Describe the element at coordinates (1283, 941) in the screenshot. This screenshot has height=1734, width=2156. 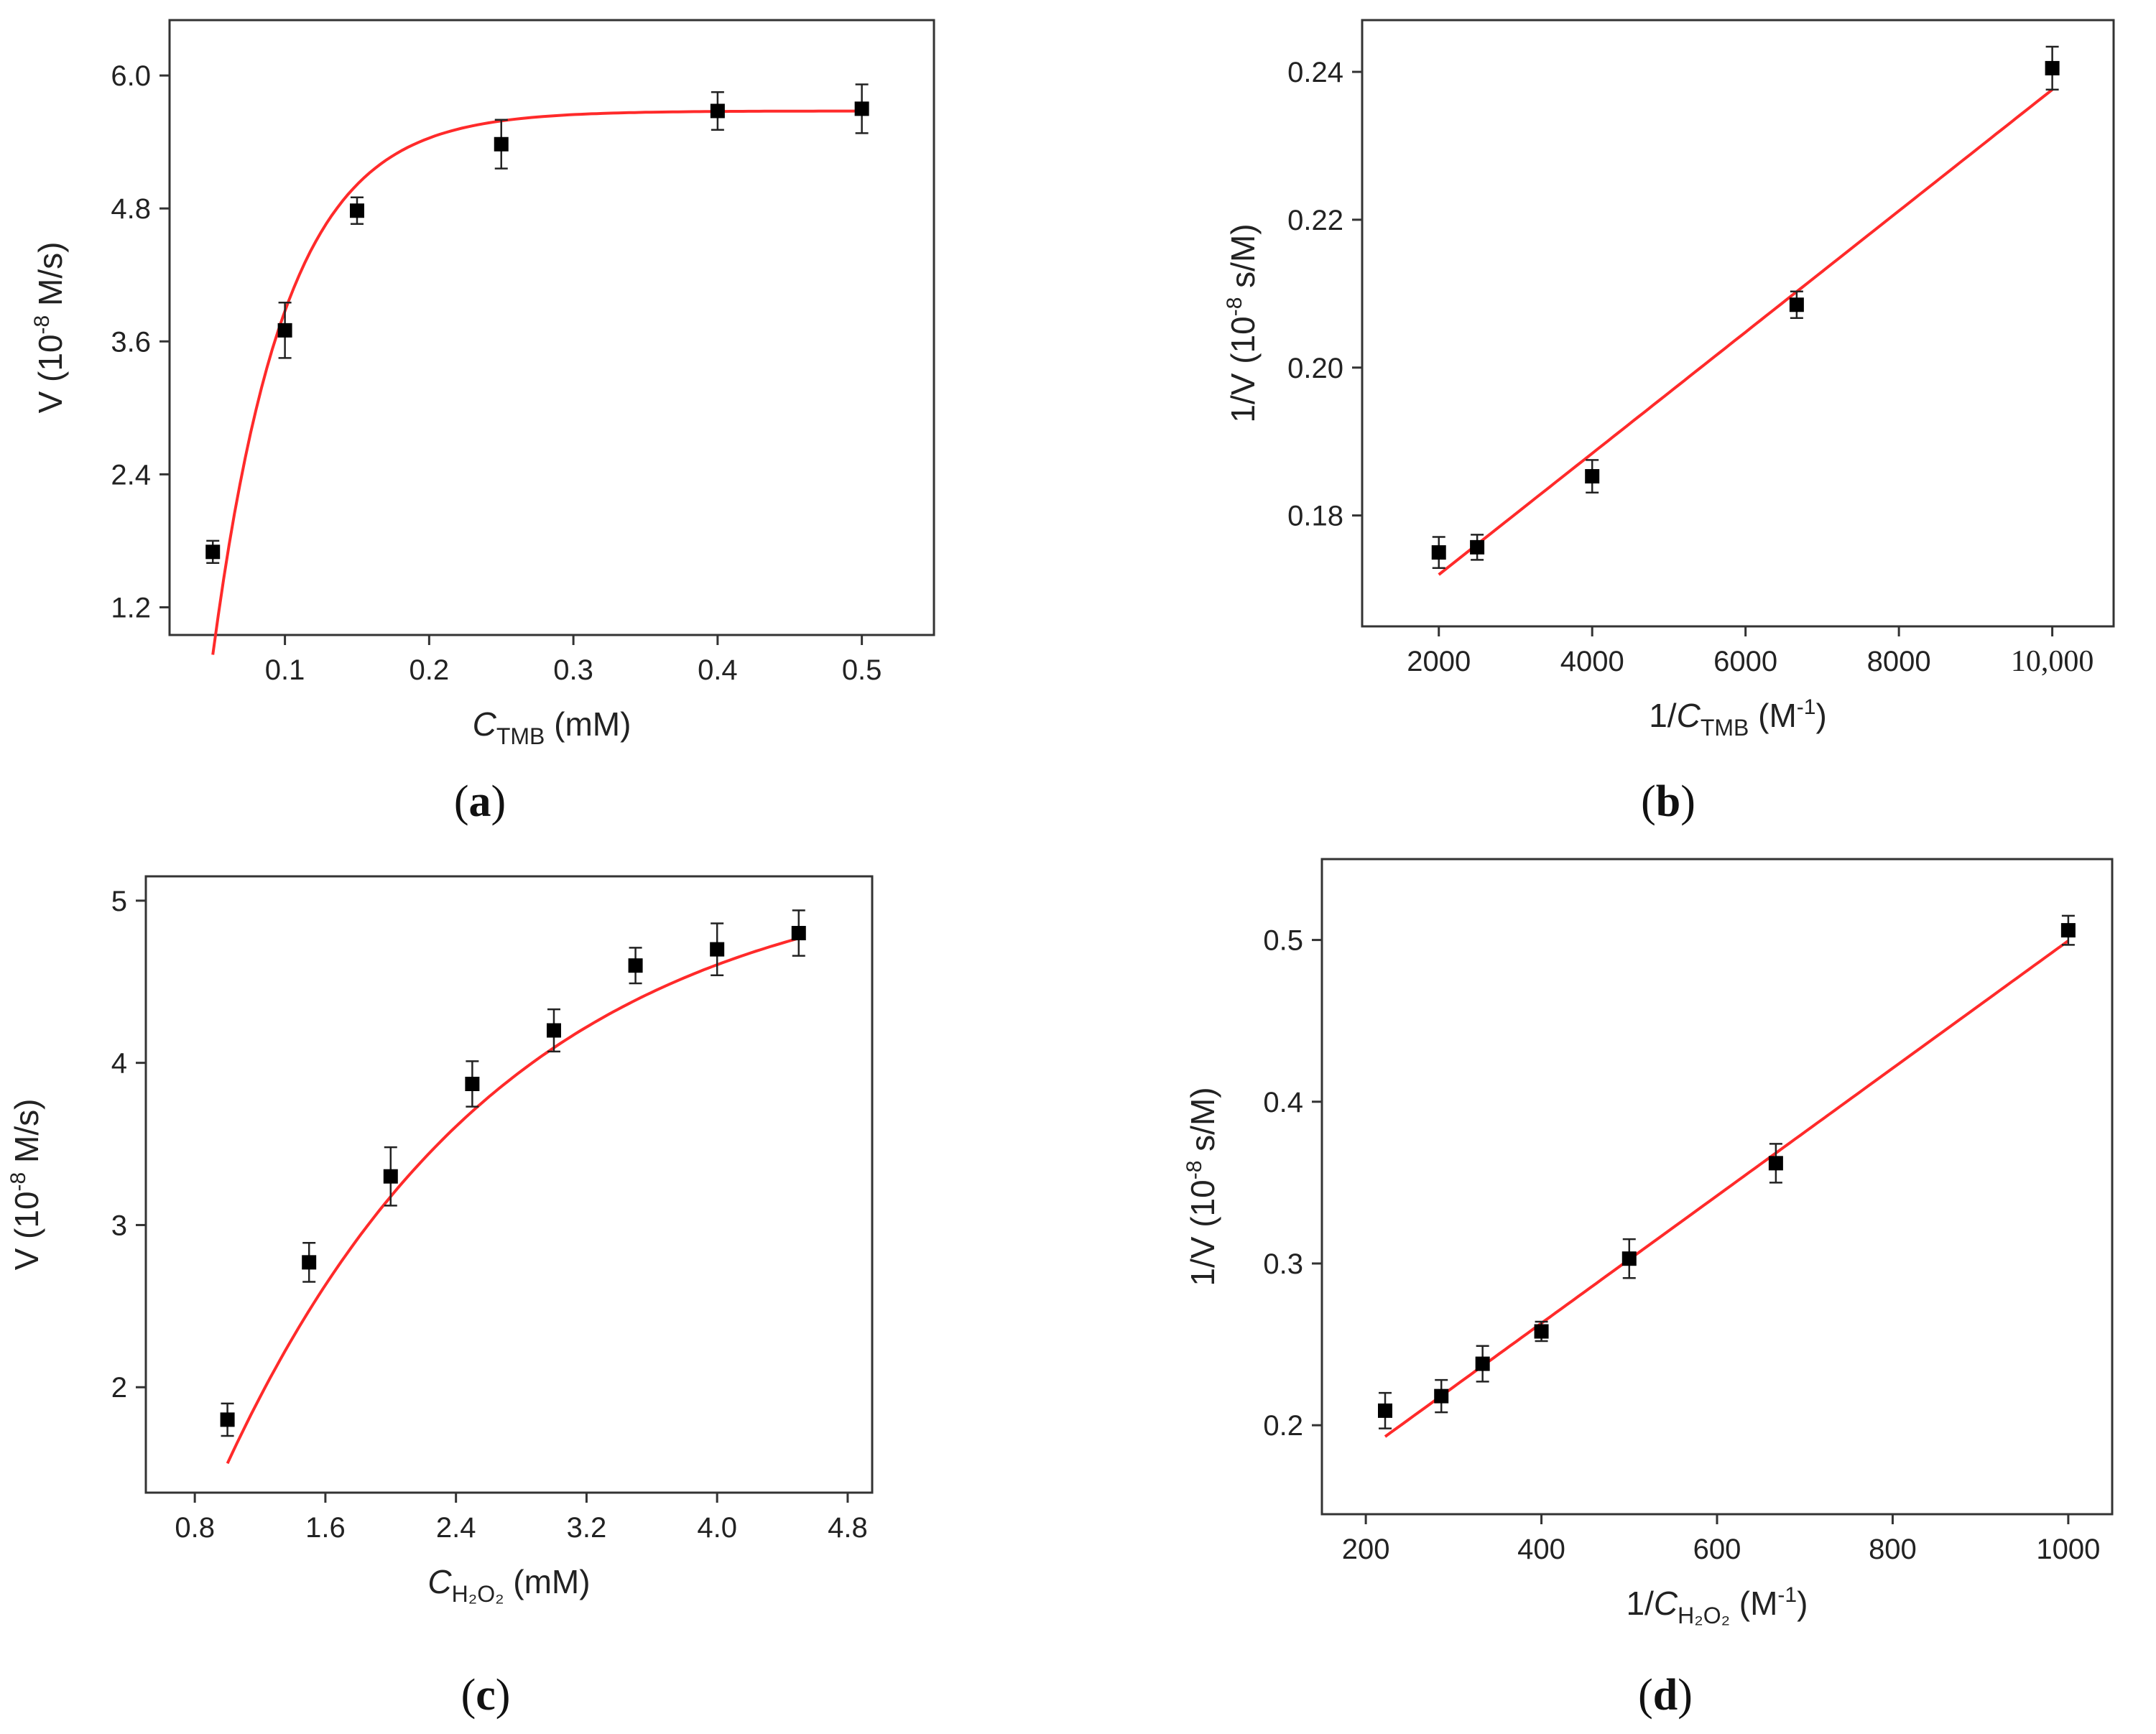
I see `y-tick-label: 0.5` at that location.